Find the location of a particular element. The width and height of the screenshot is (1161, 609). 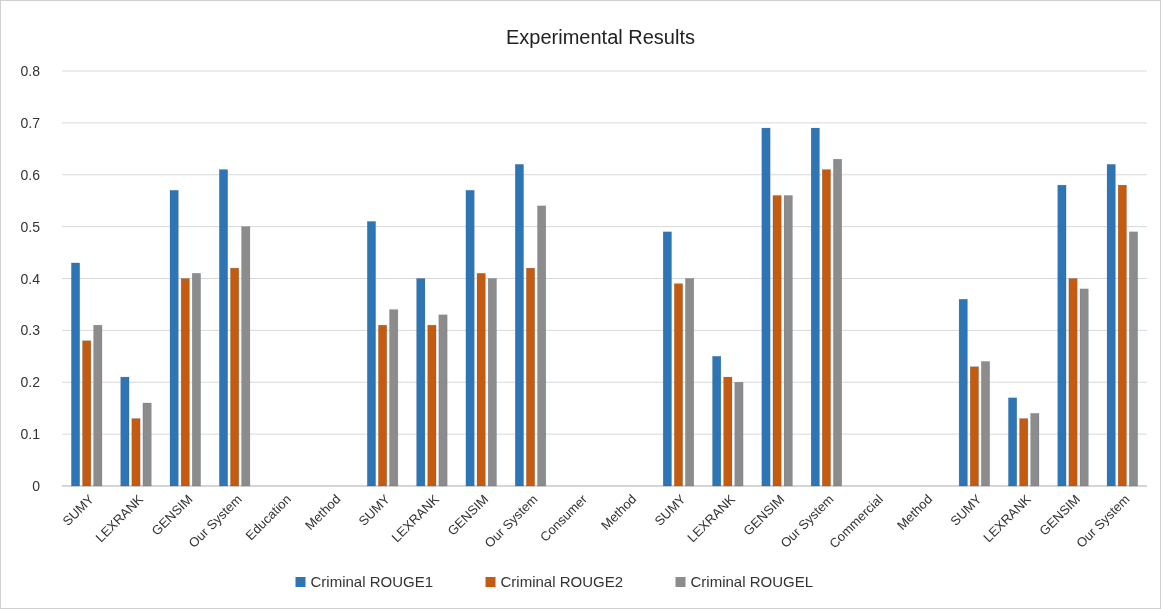

y-tick-label: 0.3 is located at coordinates (30, 330).